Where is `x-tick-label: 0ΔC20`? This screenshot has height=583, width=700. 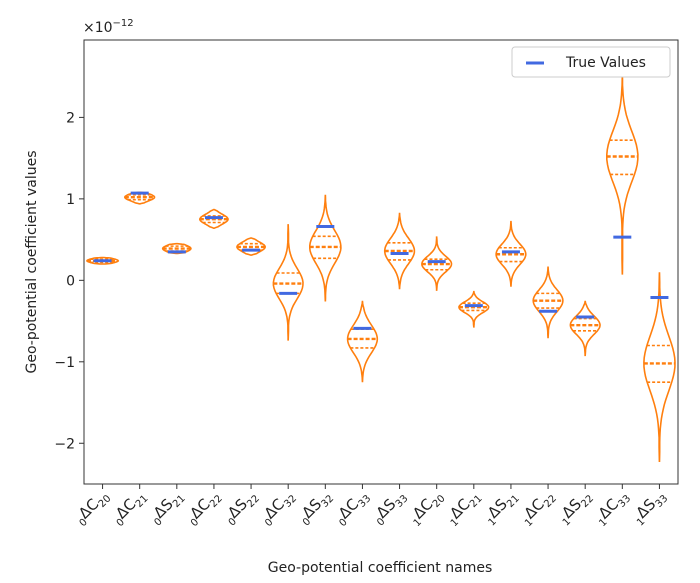
x-tick-label: 0ΔC20 is located at coordinates (91, 507).